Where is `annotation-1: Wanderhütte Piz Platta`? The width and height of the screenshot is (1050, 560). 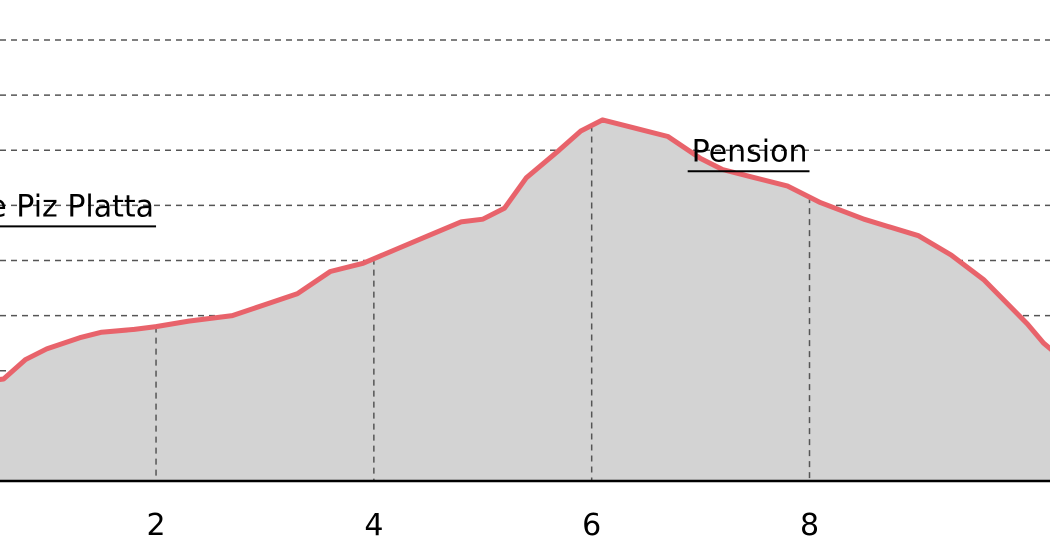
annotation-1: Wanderhütte Piz Platta is located at coordinates (78, 208).